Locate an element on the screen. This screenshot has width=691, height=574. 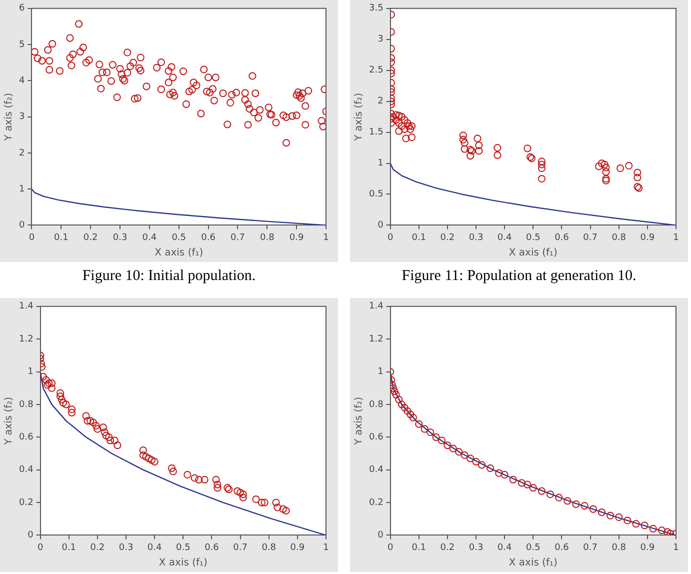
x-tick-label: 0.9 is located at coordinates (297, 547).